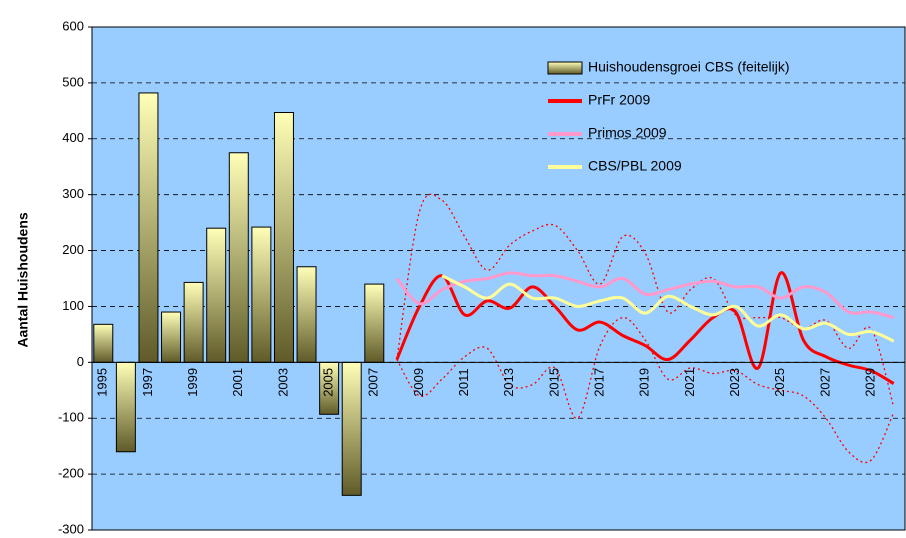 Image resolution: width=906 pixels, height=538 pixels. I want to click on x-tick-label: 2013, so click(508, 382).